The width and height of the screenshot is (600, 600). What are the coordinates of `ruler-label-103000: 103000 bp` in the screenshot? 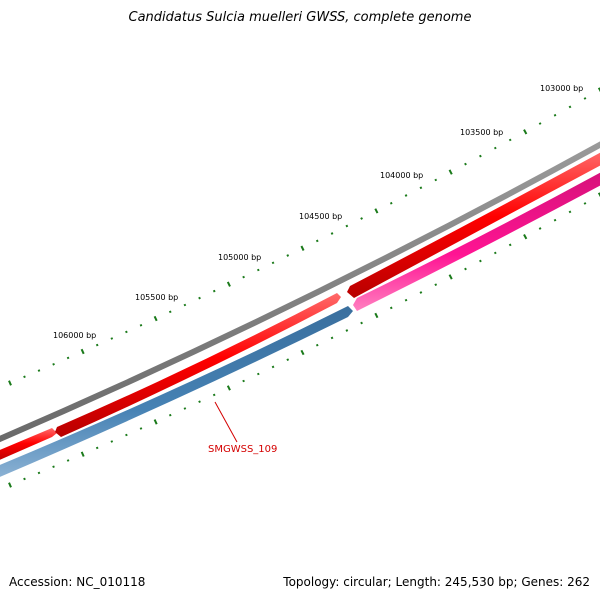 It's located at (561, 88).